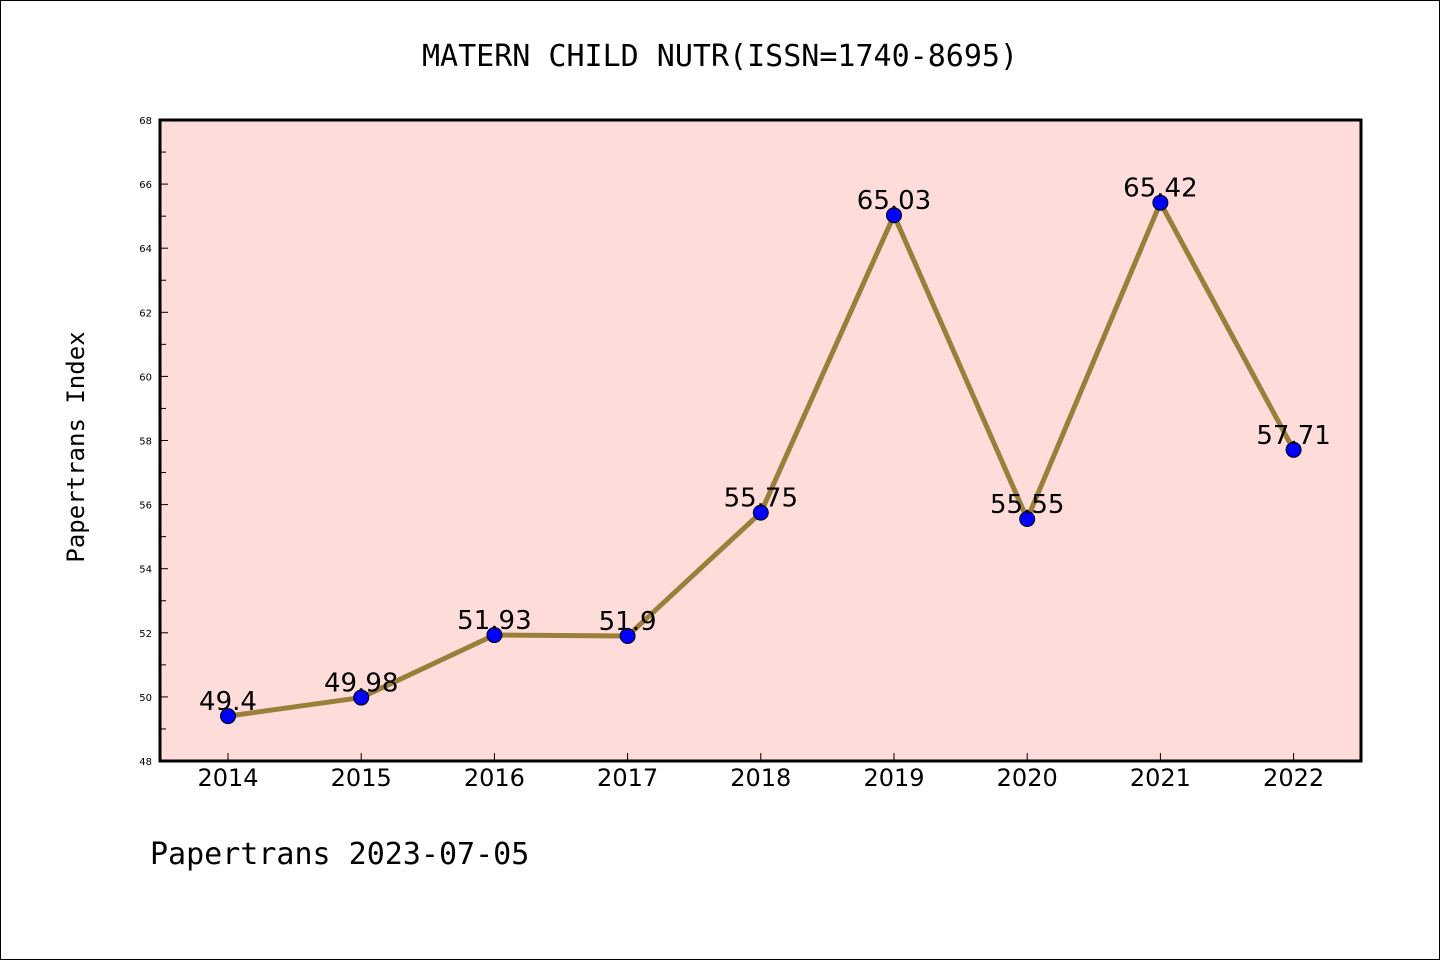  What do you see at coordinates (1293, 436) in the screenshot?
I see `data-label: 57.71` at bounding box center [1293, 436].